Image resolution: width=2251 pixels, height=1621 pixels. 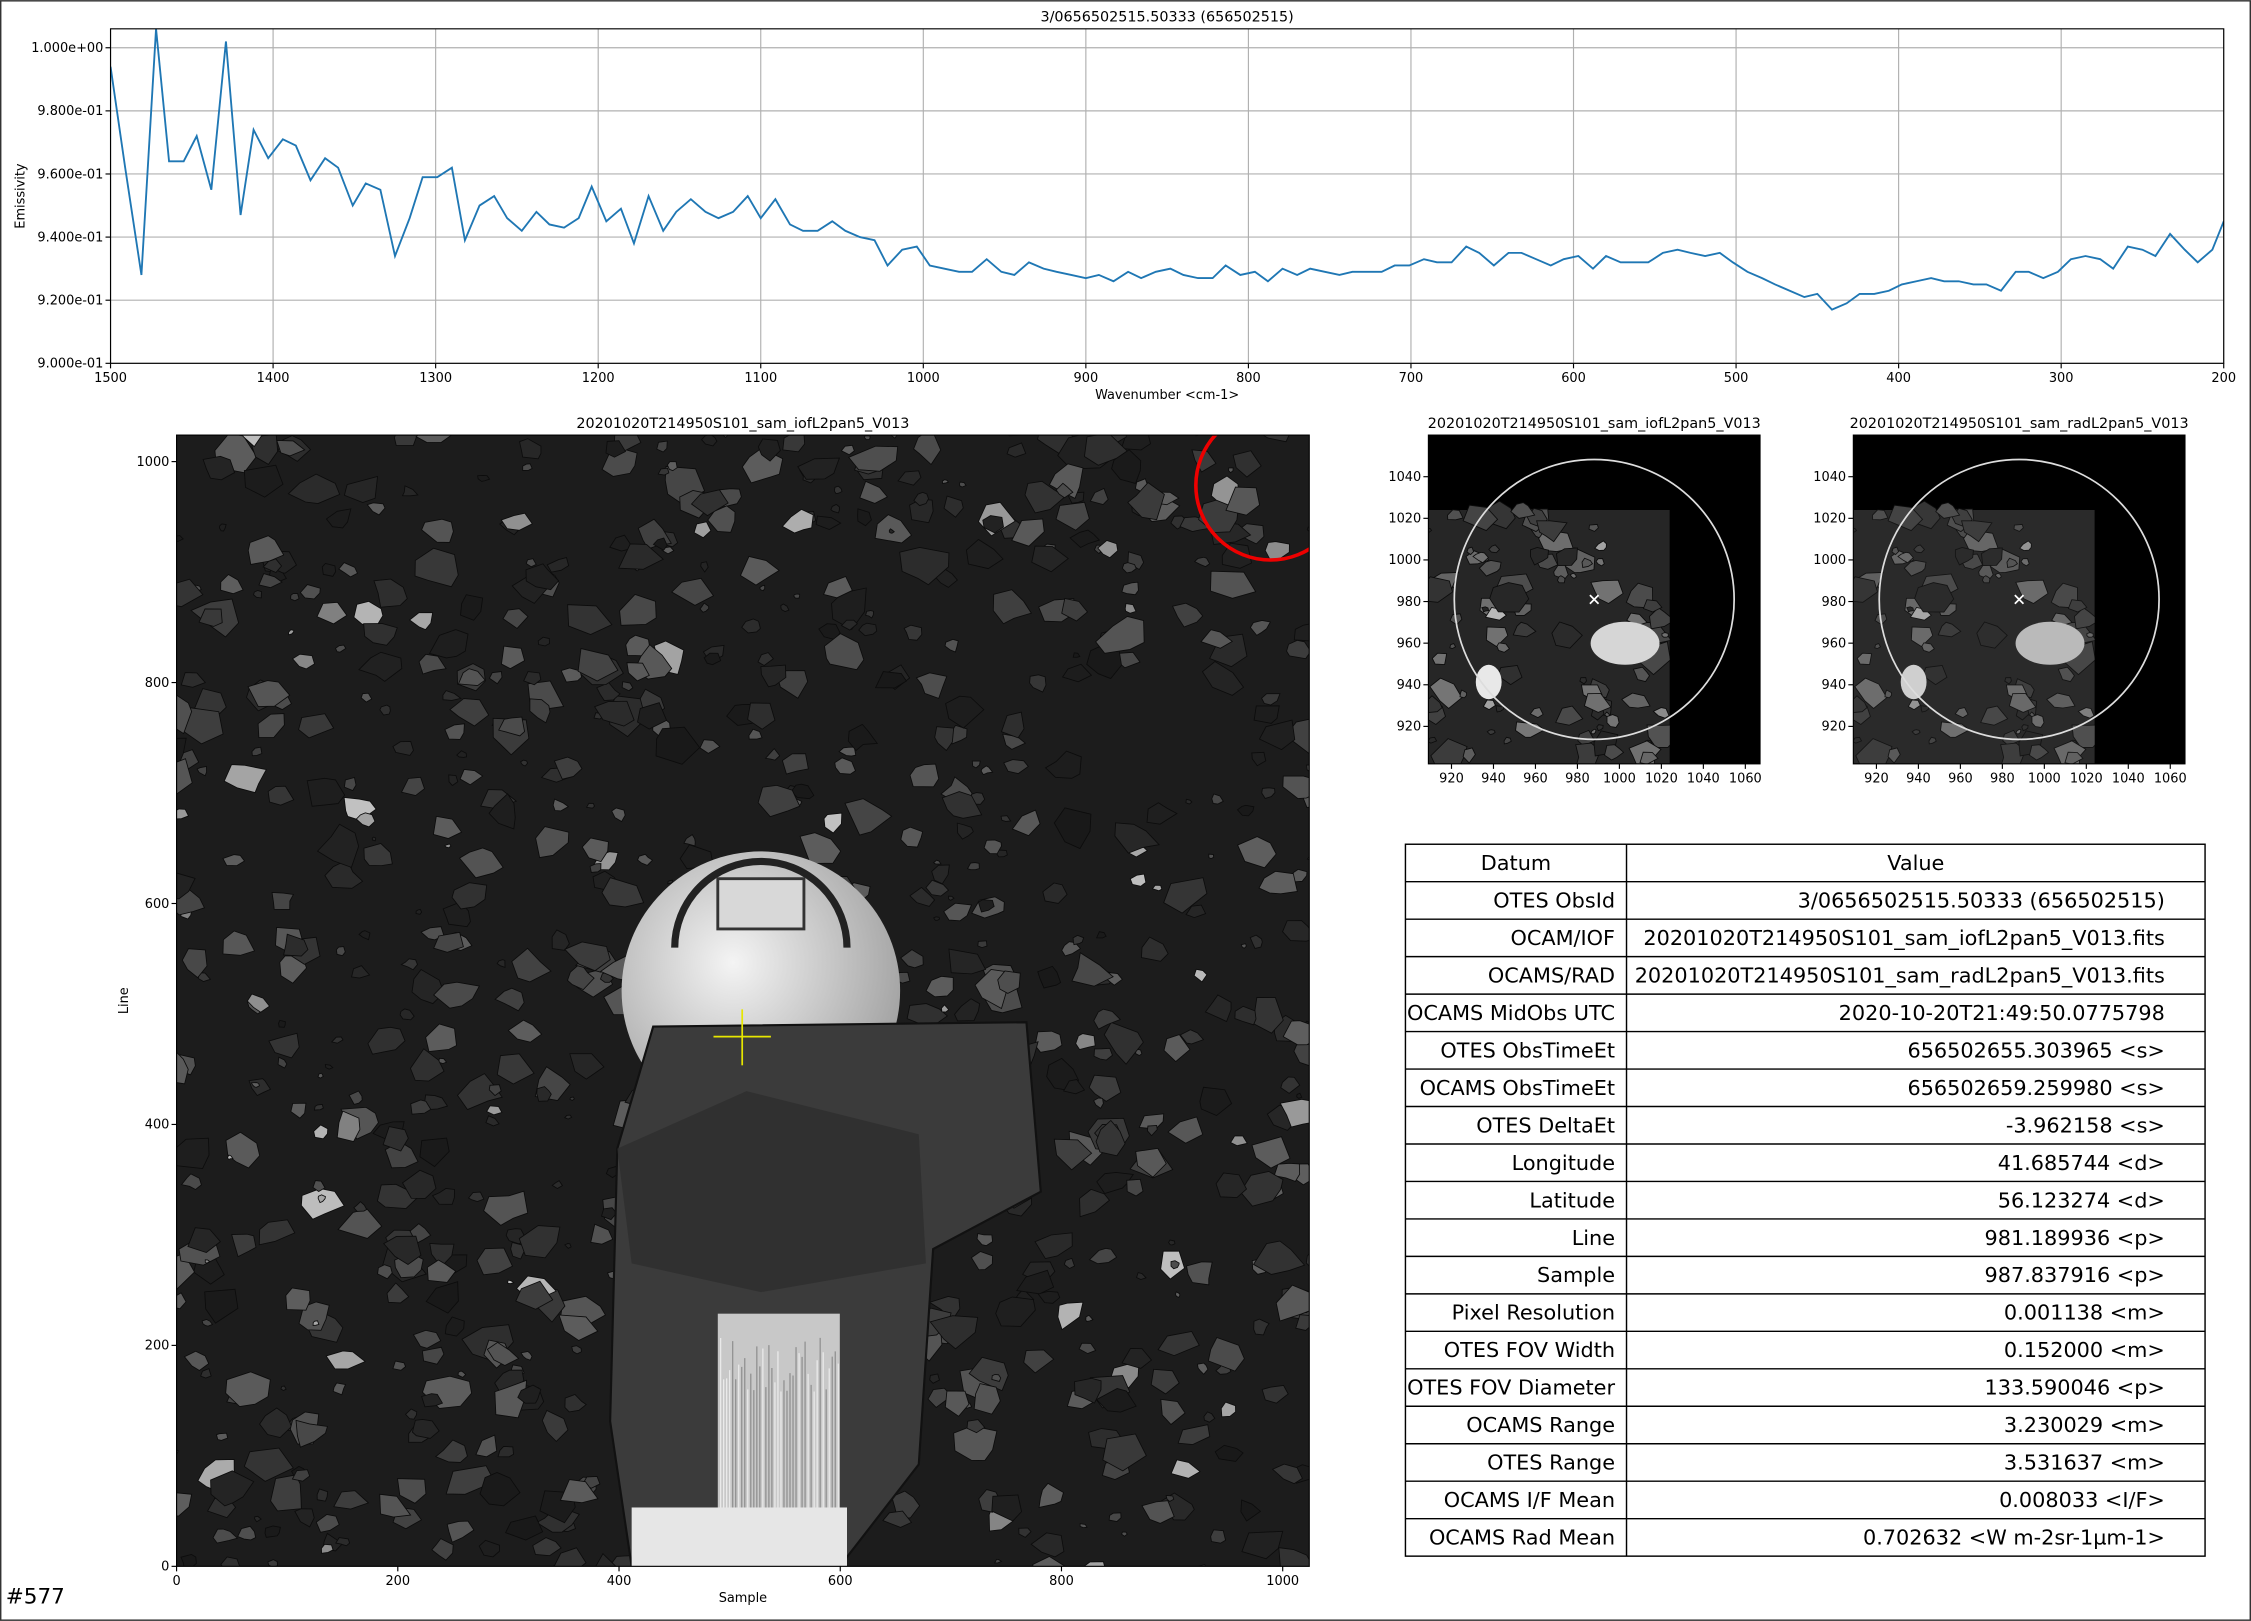 I want to click on crop-mask-right, so click(x=2139, y=599).